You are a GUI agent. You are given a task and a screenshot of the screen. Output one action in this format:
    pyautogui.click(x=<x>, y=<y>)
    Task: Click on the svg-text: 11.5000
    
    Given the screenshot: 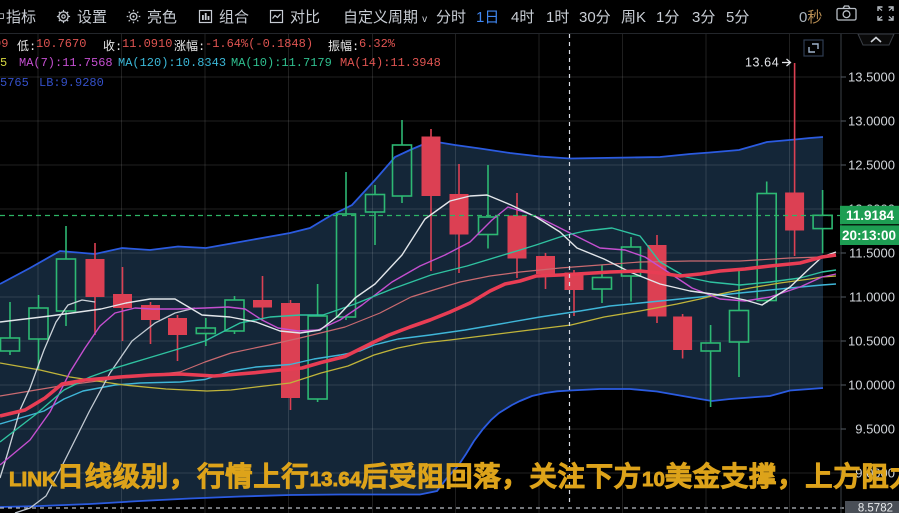 What is the action you would take?
    pyautogui.click(x=872, y=253)
    